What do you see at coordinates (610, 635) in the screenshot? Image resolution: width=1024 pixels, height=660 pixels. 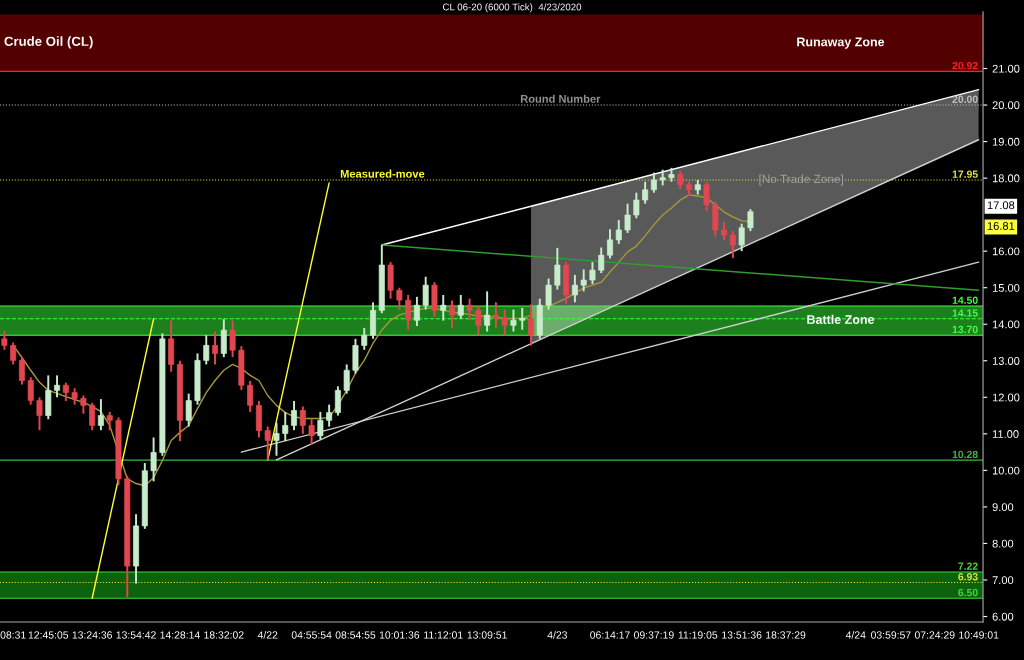 I see `x-tick-label: 06:14:17` at bounding box center [610, 635].